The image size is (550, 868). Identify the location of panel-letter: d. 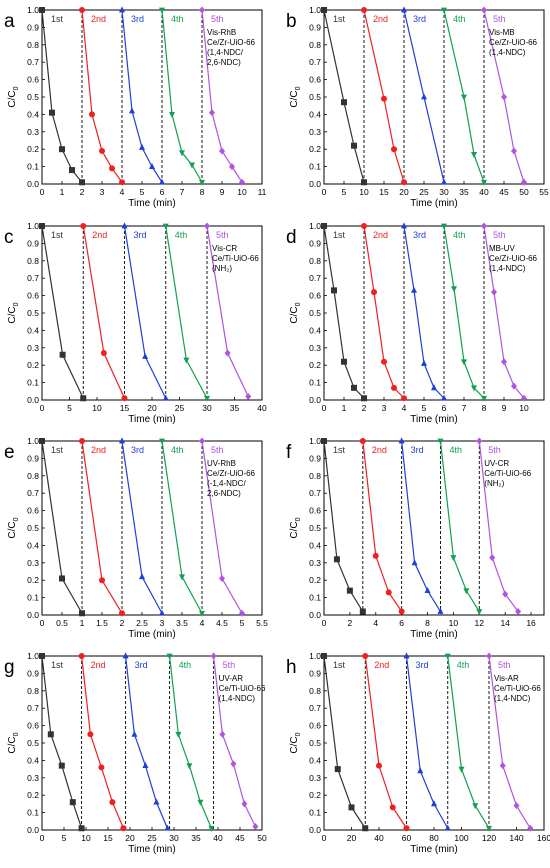
(291, 237).